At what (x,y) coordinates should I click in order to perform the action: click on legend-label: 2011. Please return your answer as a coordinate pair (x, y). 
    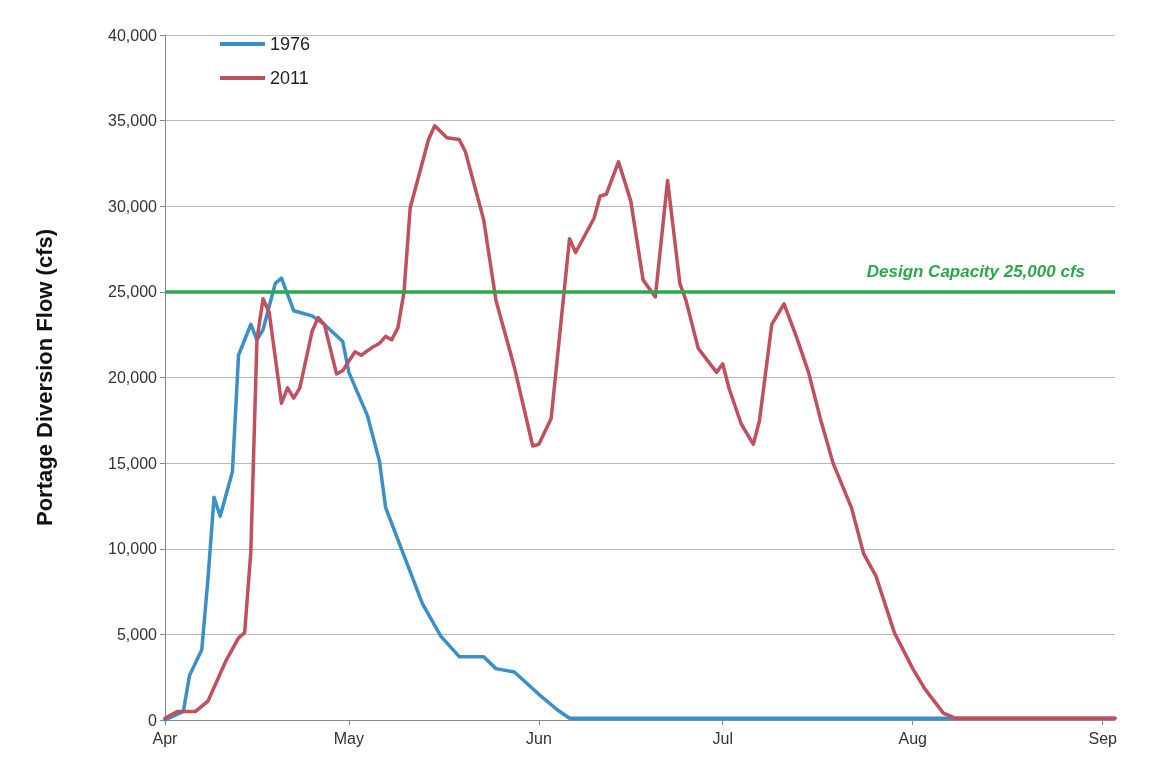
    Looking at the image, I should click on (289, 78).